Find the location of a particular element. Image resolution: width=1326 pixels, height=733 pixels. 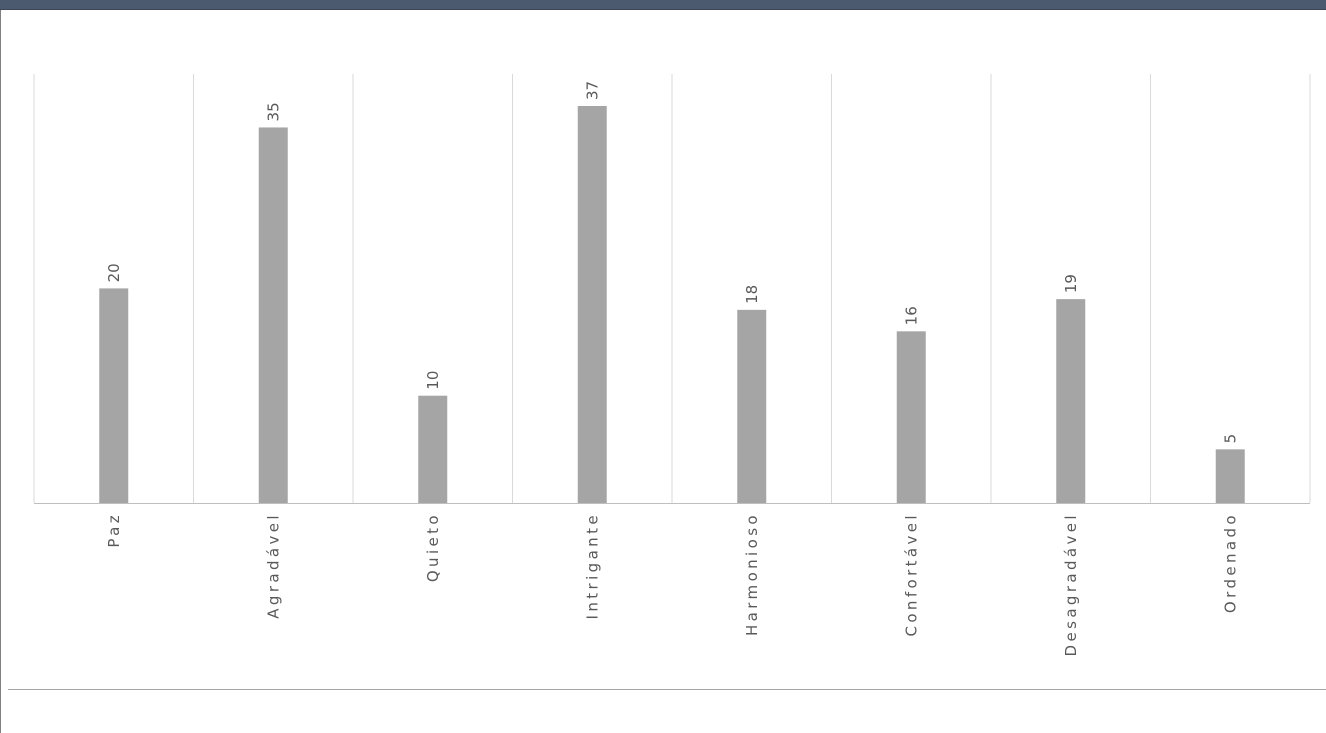

data-label: 20 is located at coordinates (114, 272).